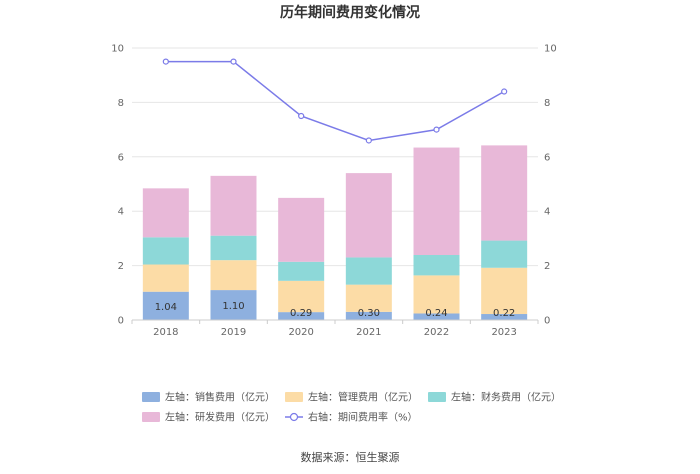 Image resolution: width=700 pixels, height=474 pixels. Describe the element at coordinates (117, 49) in the screenshot. I see `y-left-tick-label: 10` at that location.